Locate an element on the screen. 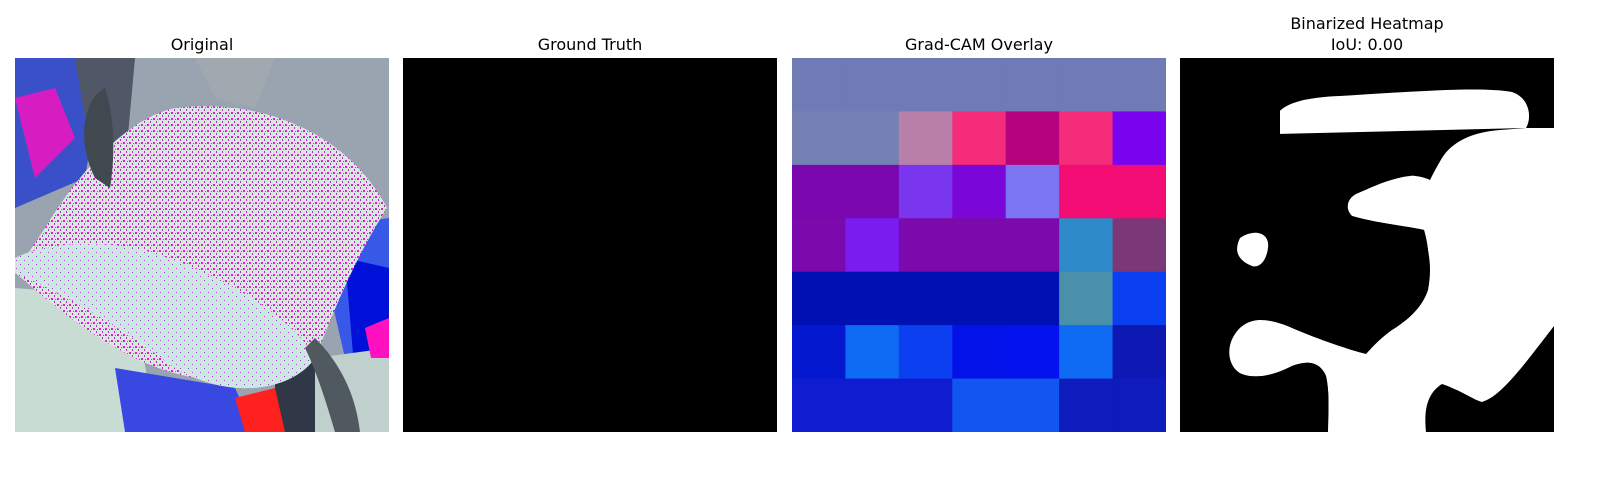 The height and width of the screenshot is (500, 1600). panel-title: Binarized Heatmap is located at coordinates (1367, 23).